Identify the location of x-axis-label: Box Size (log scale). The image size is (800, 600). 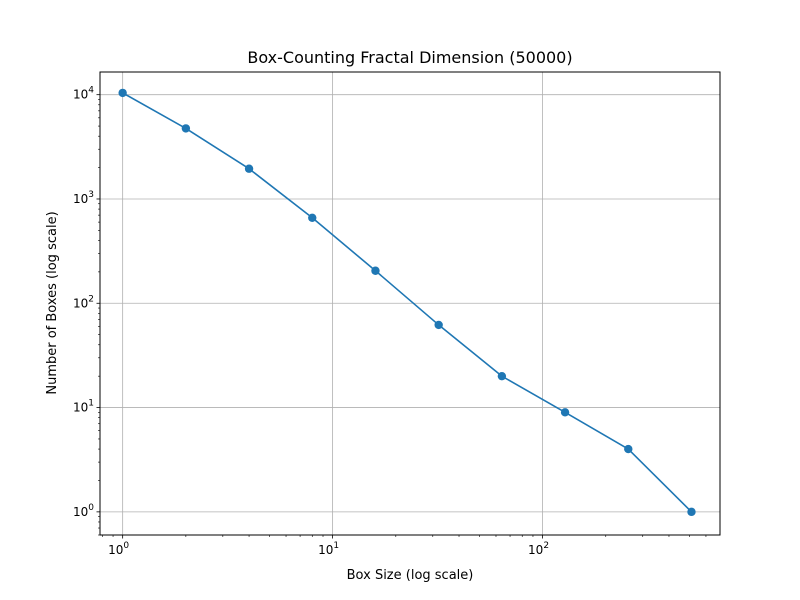
(410, 575).